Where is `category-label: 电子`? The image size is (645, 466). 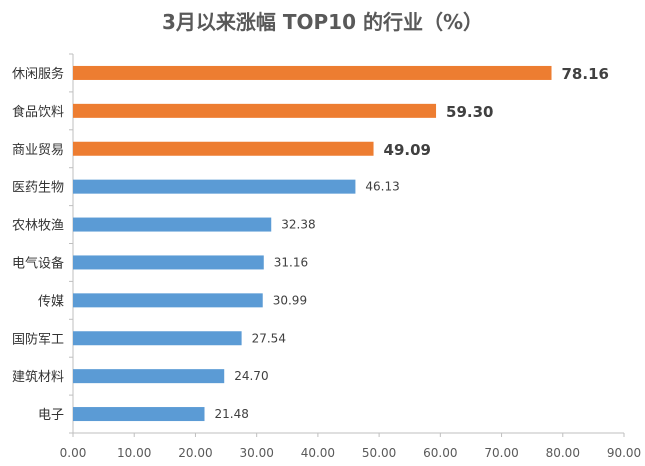
category-label: 电子 is located at coordinates (51, 415).